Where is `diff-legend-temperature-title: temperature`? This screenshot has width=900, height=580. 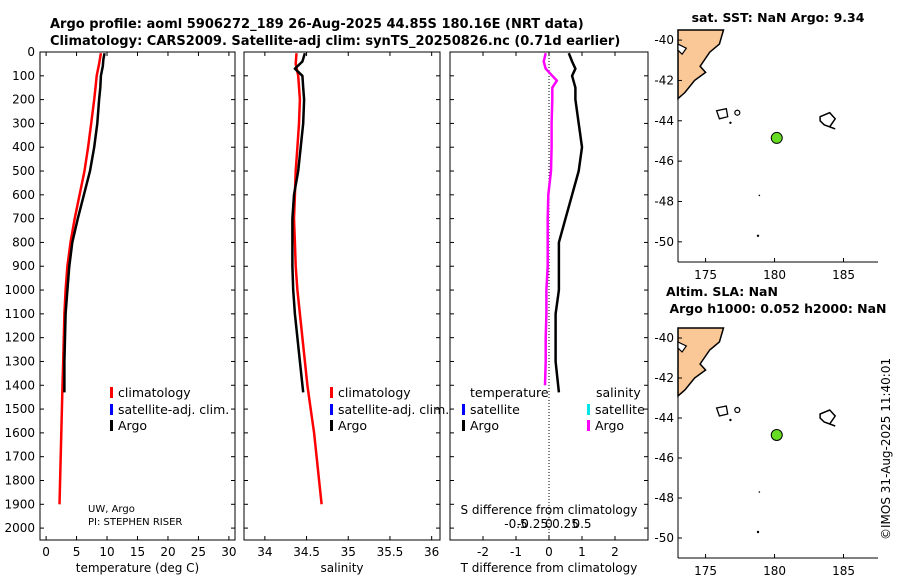 diff-legend-temperature-title: temperature is located at coordinates (509, 392).